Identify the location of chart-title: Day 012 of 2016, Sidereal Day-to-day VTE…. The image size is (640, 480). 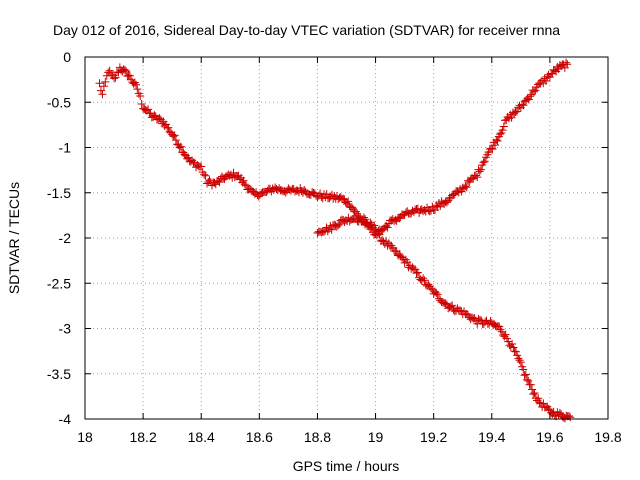
(306, 30).